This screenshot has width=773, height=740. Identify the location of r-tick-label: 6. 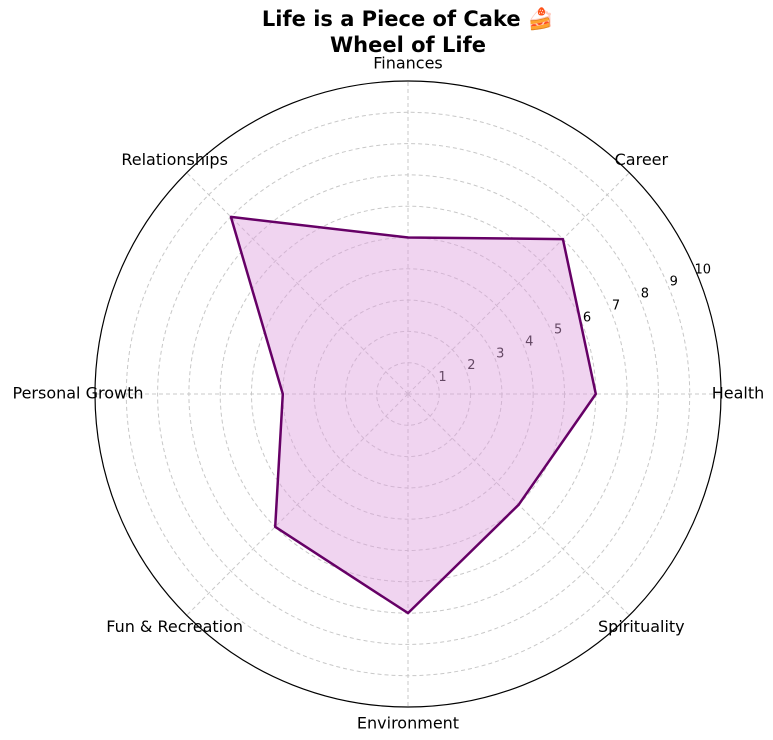
(587, 317).